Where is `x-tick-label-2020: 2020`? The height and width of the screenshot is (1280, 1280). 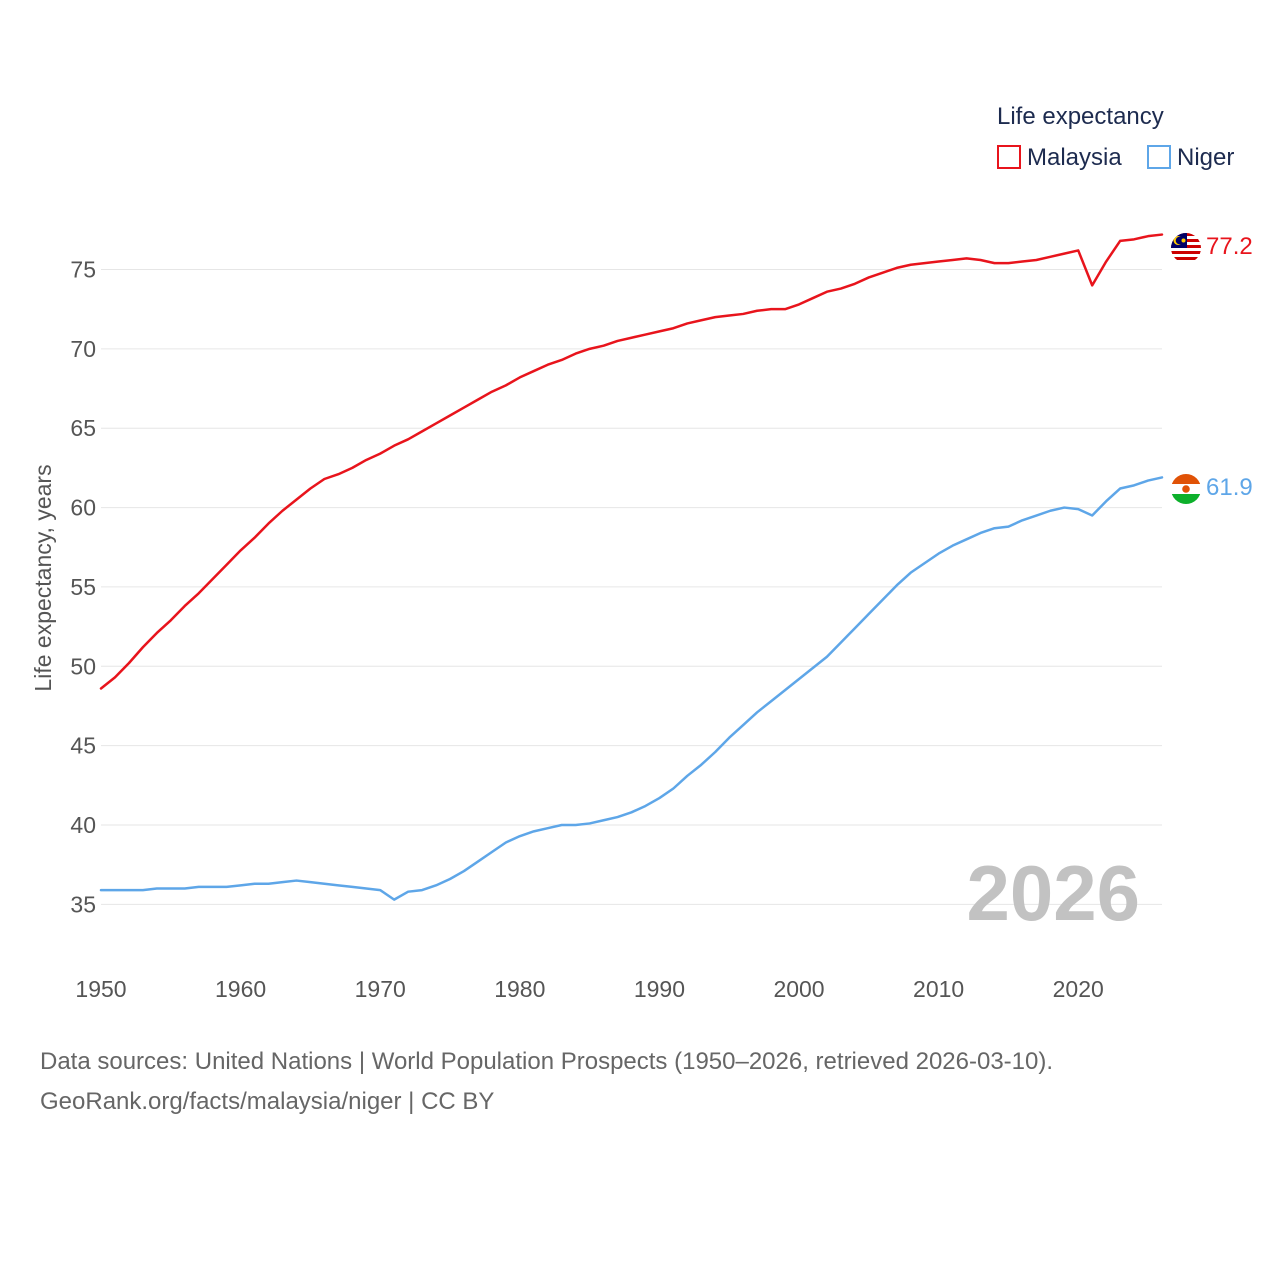
x-tick-label-2020: 2020 is located at coordinates (1078, 989).